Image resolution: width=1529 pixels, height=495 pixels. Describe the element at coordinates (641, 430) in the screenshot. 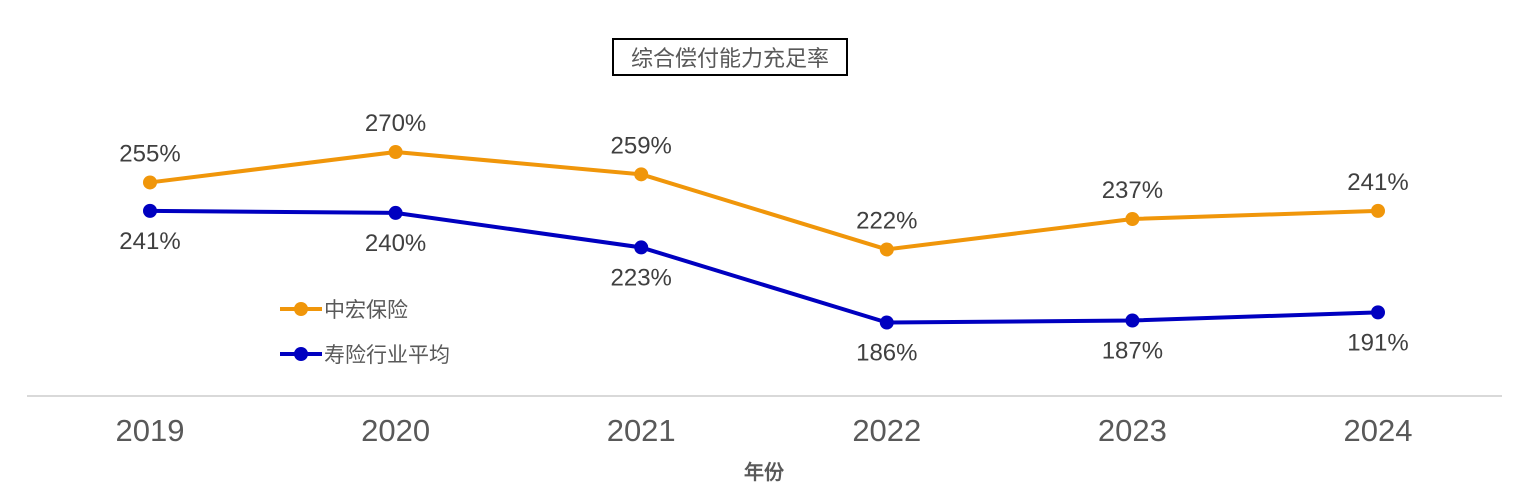

I see `x-tick-label: 2021` at that location.